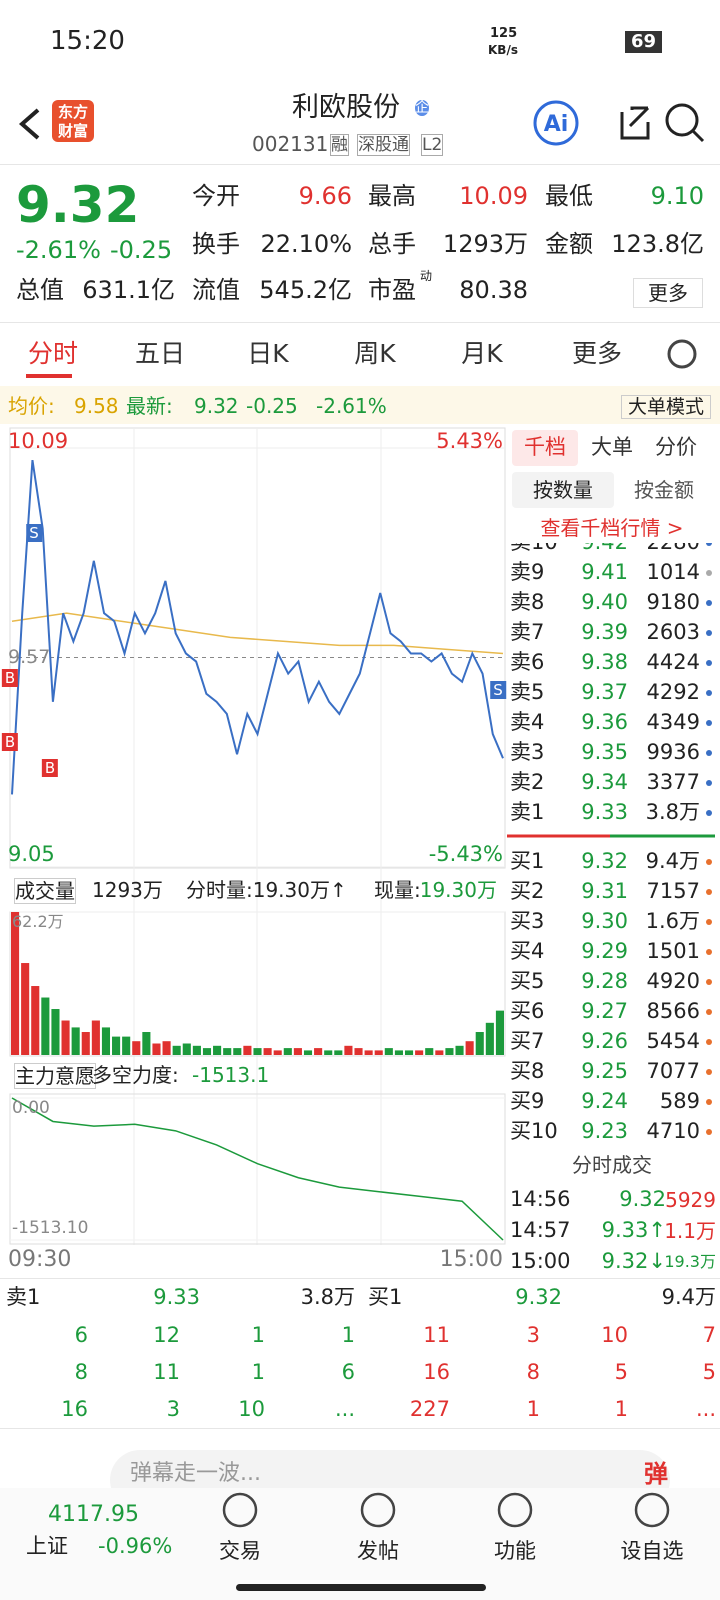  I want to click on book-volume: 5454, so click(673, 1041).